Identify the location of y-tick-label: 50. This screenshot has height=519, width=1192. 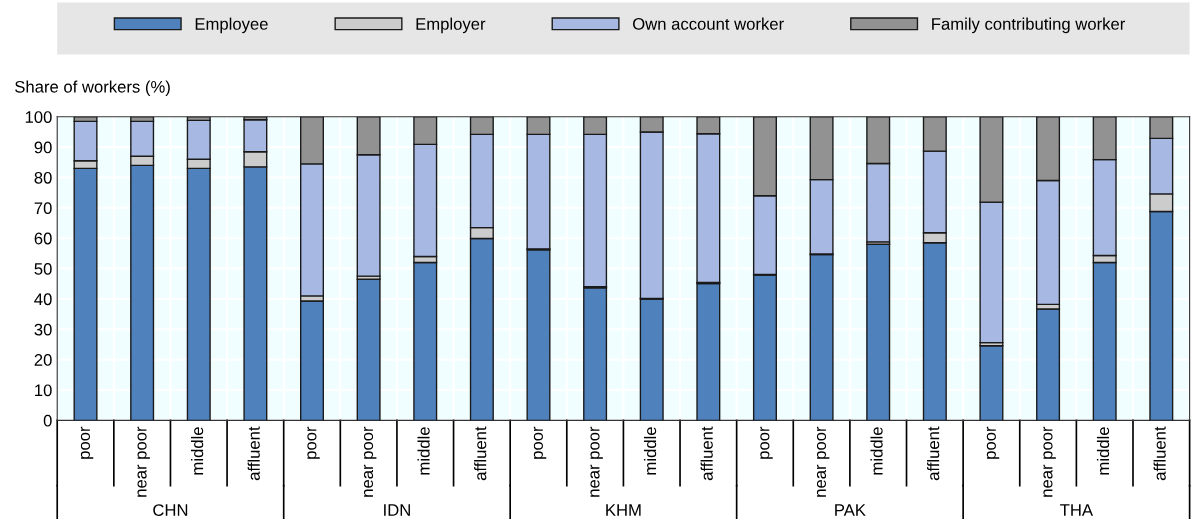
(43, 268).